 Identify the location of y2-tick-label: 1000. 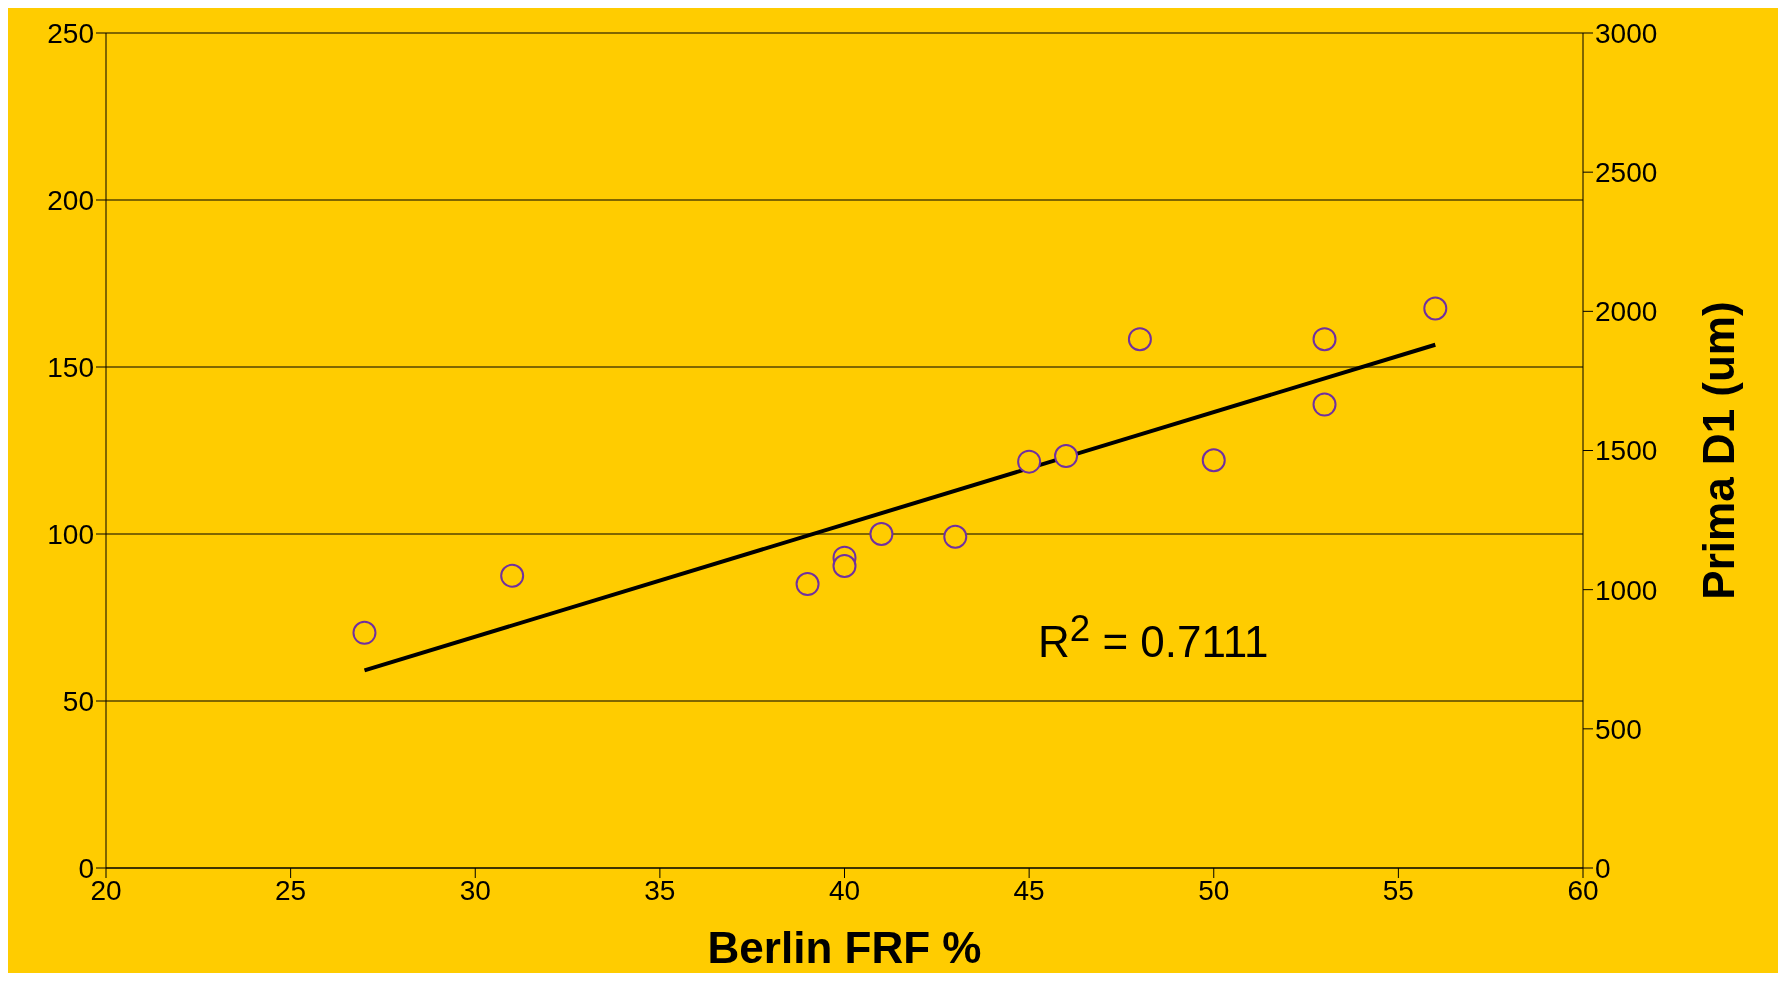
(1626, 590).